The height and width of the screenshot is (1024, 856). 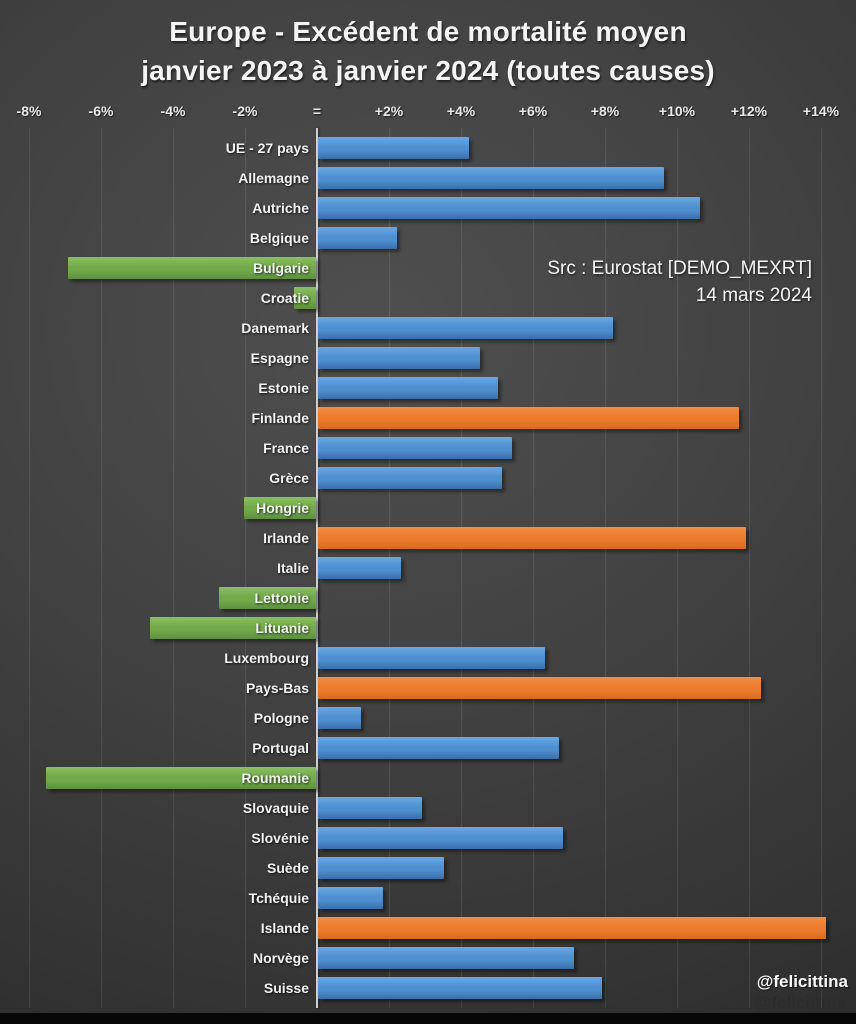 What do you see at coordinates (275, 328) in the screenshot?
I see `country-label: Danemark` at bounding box center [275, 328].